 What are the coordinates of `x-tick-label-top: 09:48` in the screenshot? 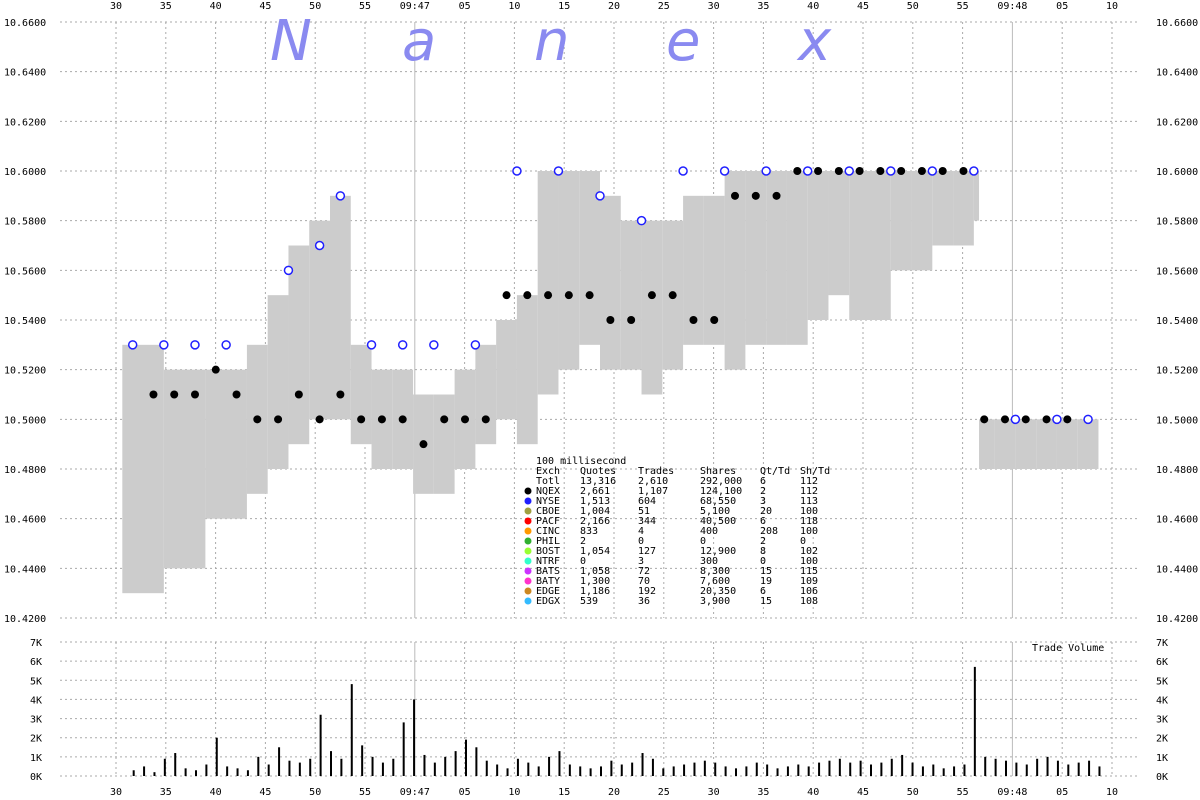 It's located at (1012, 6).